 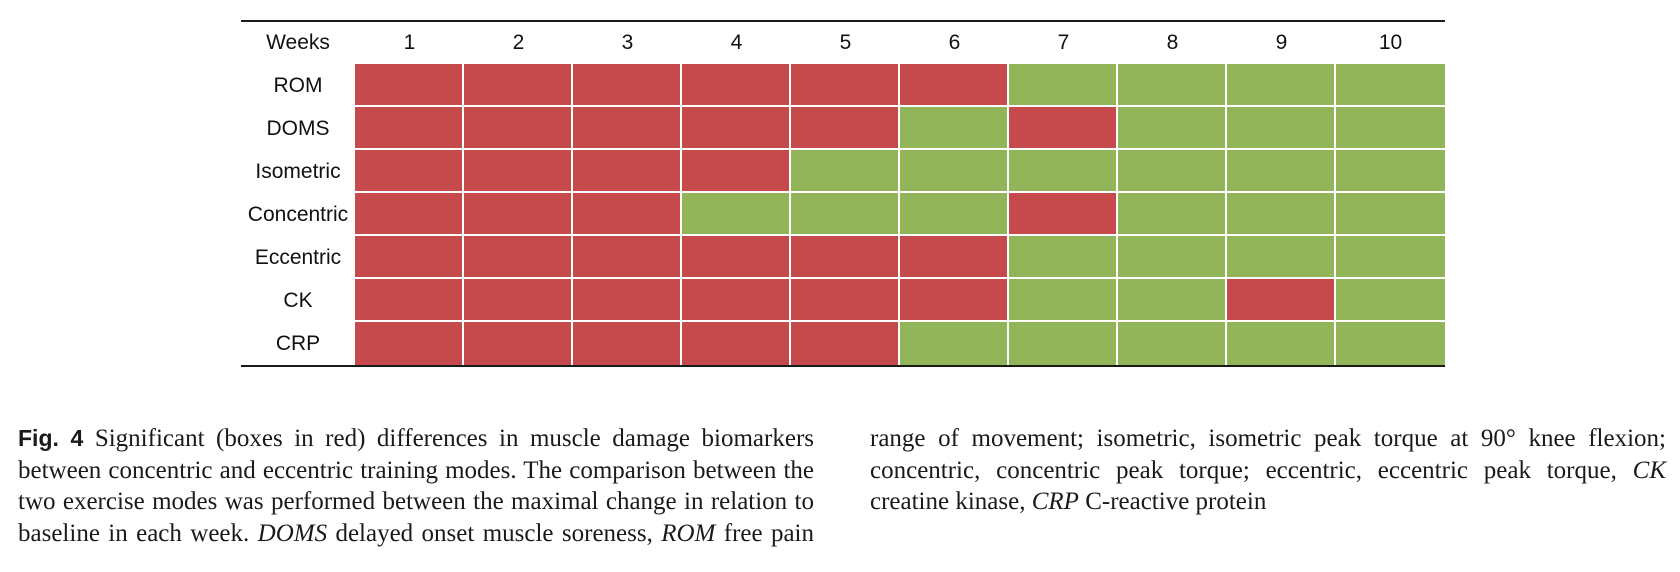 I want to click on biomarker-label: ROM, so click(x=298, y=85).